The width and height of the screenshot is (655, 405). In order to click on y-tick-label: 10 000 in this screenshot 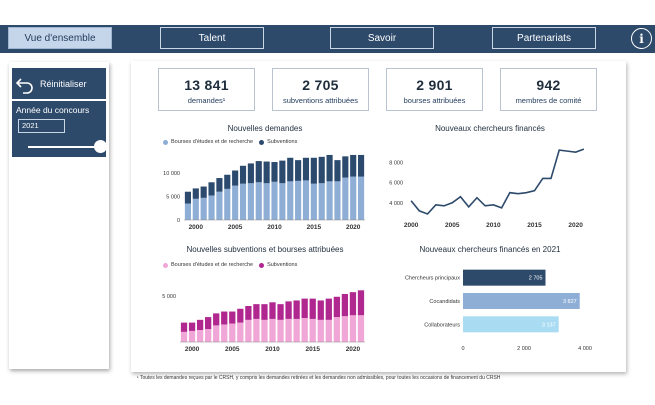, I will do `click(171, 174)`.